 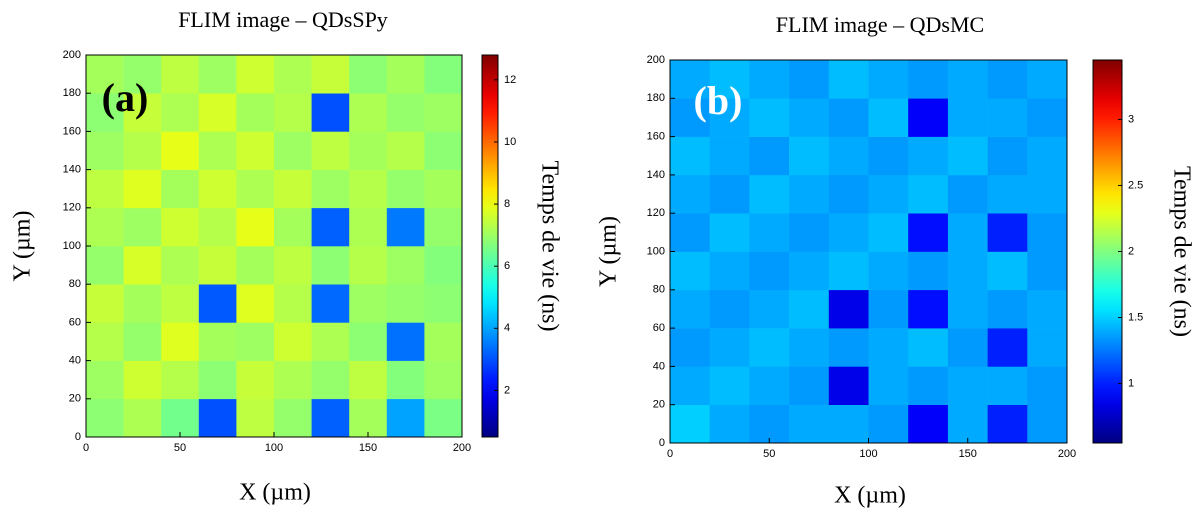 What do you see at coordinates (609, 251) in the screenshot?
I see `y-axis-label: Y (µm)` at bounding box center [609, 251].